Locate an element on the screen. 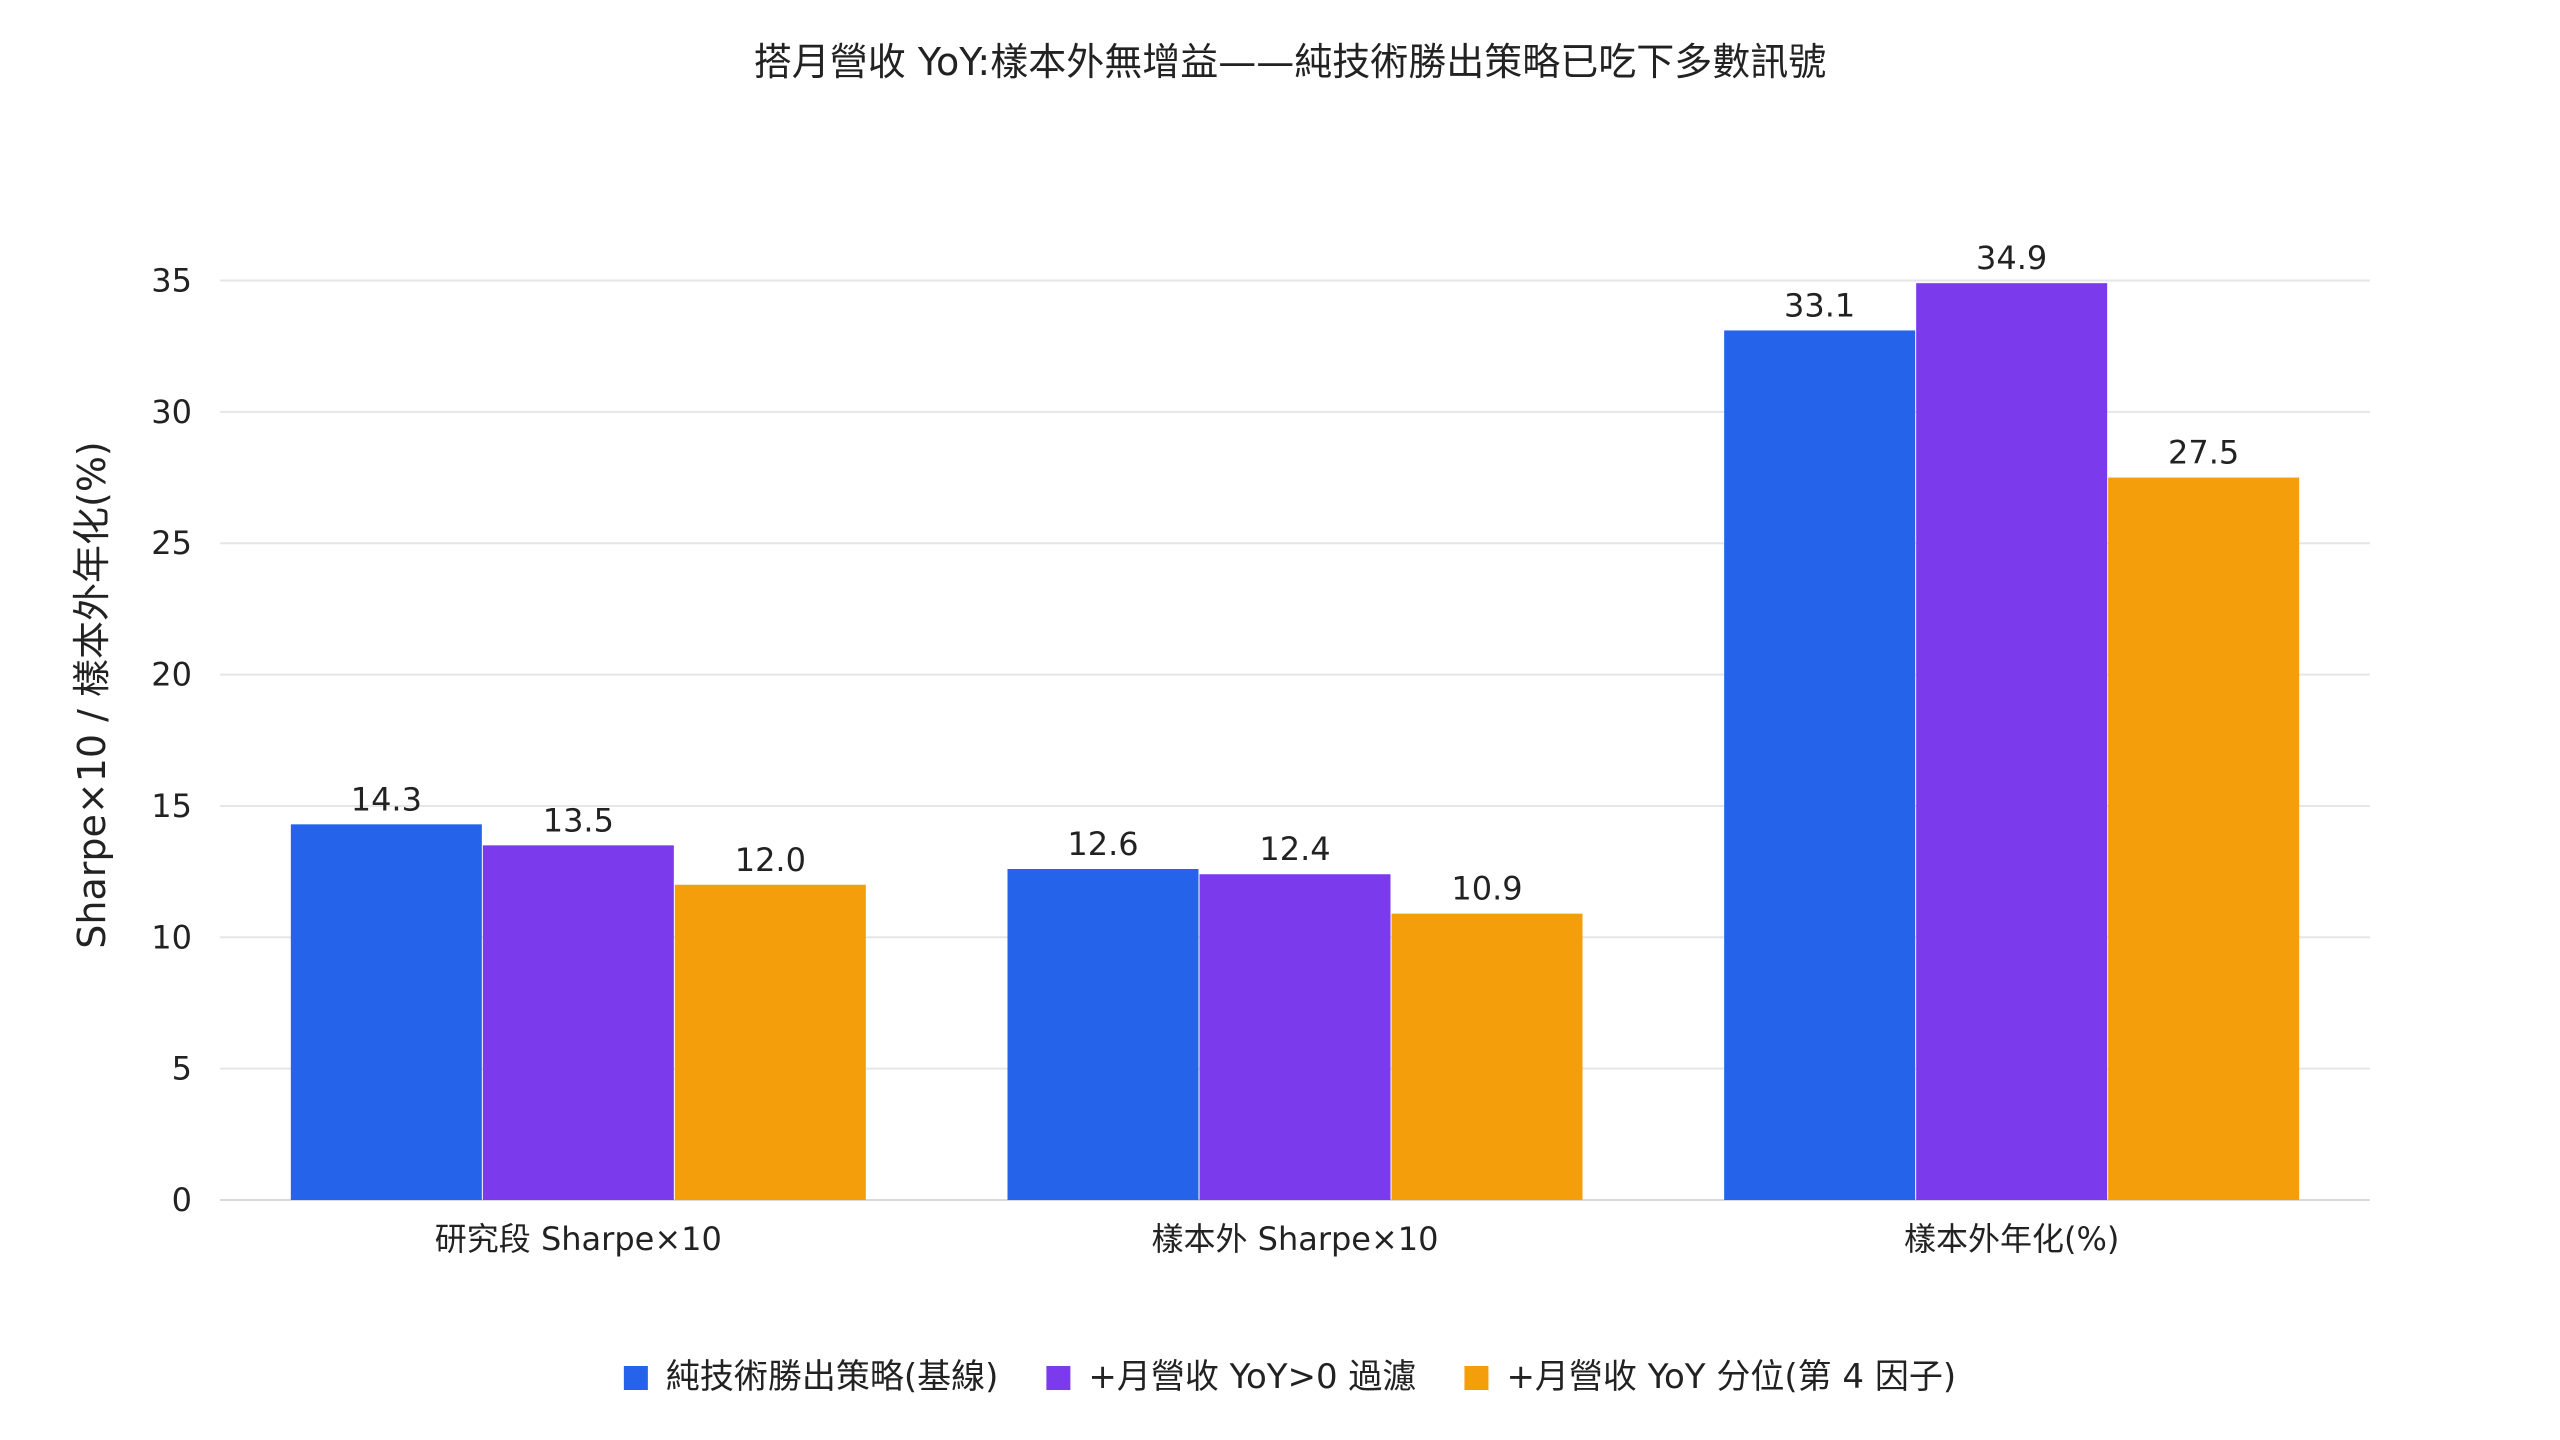 The image size is (2560, 1440). data-label: 12.0 is located at coordinates (770, 860).